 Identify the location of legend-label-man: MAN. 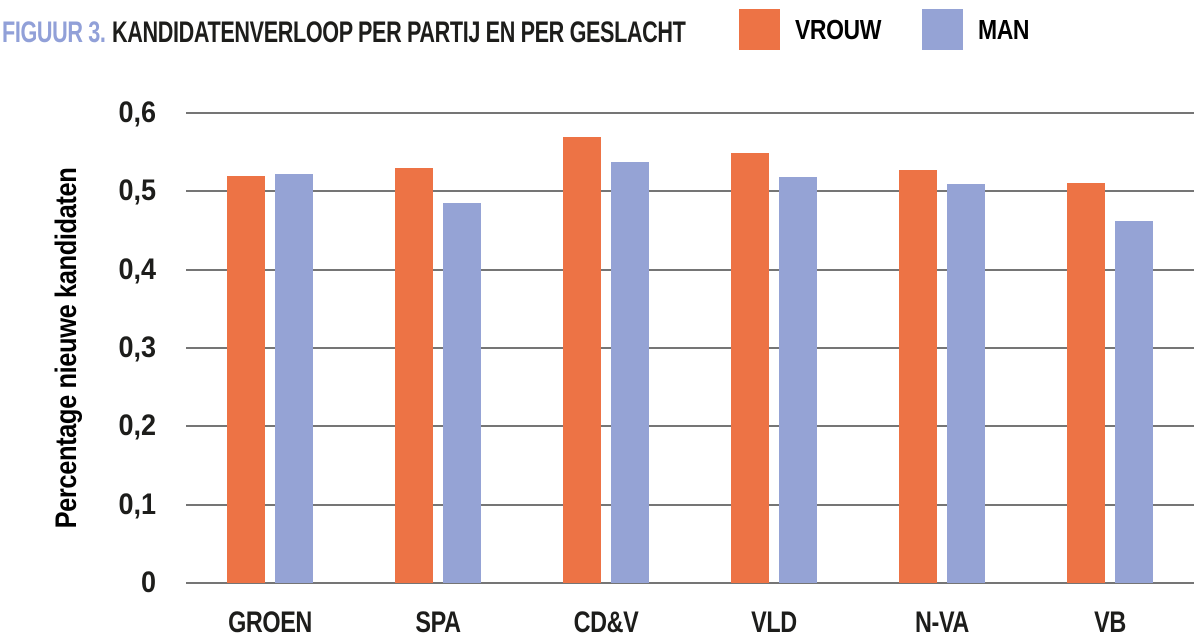
(1004, 29).